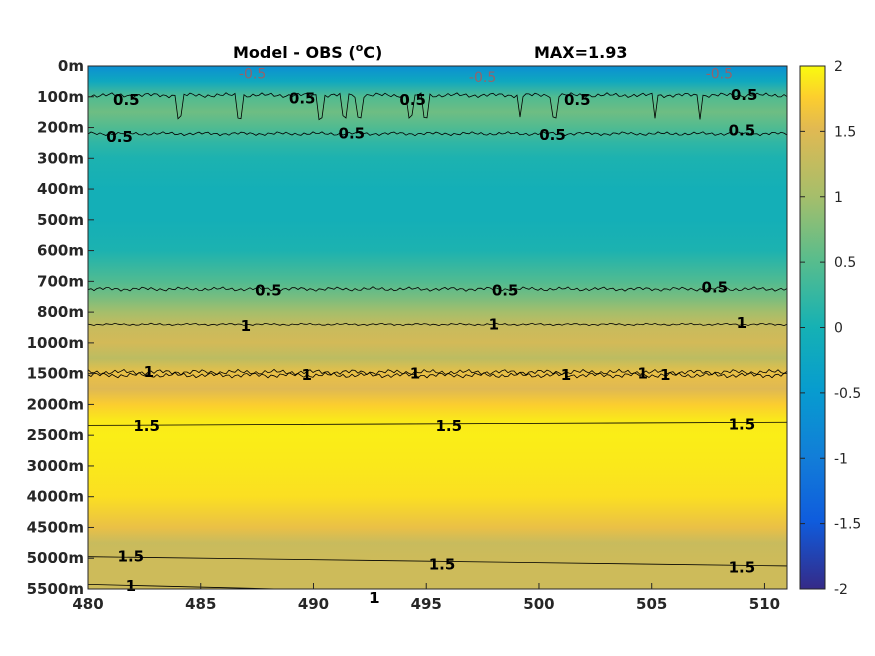 The height and width of the screenshot is (656, 875). Describe the element at coordinates (847, 525) in the screenshot. I see `colorbar-tick-label: -1.5` at that location.